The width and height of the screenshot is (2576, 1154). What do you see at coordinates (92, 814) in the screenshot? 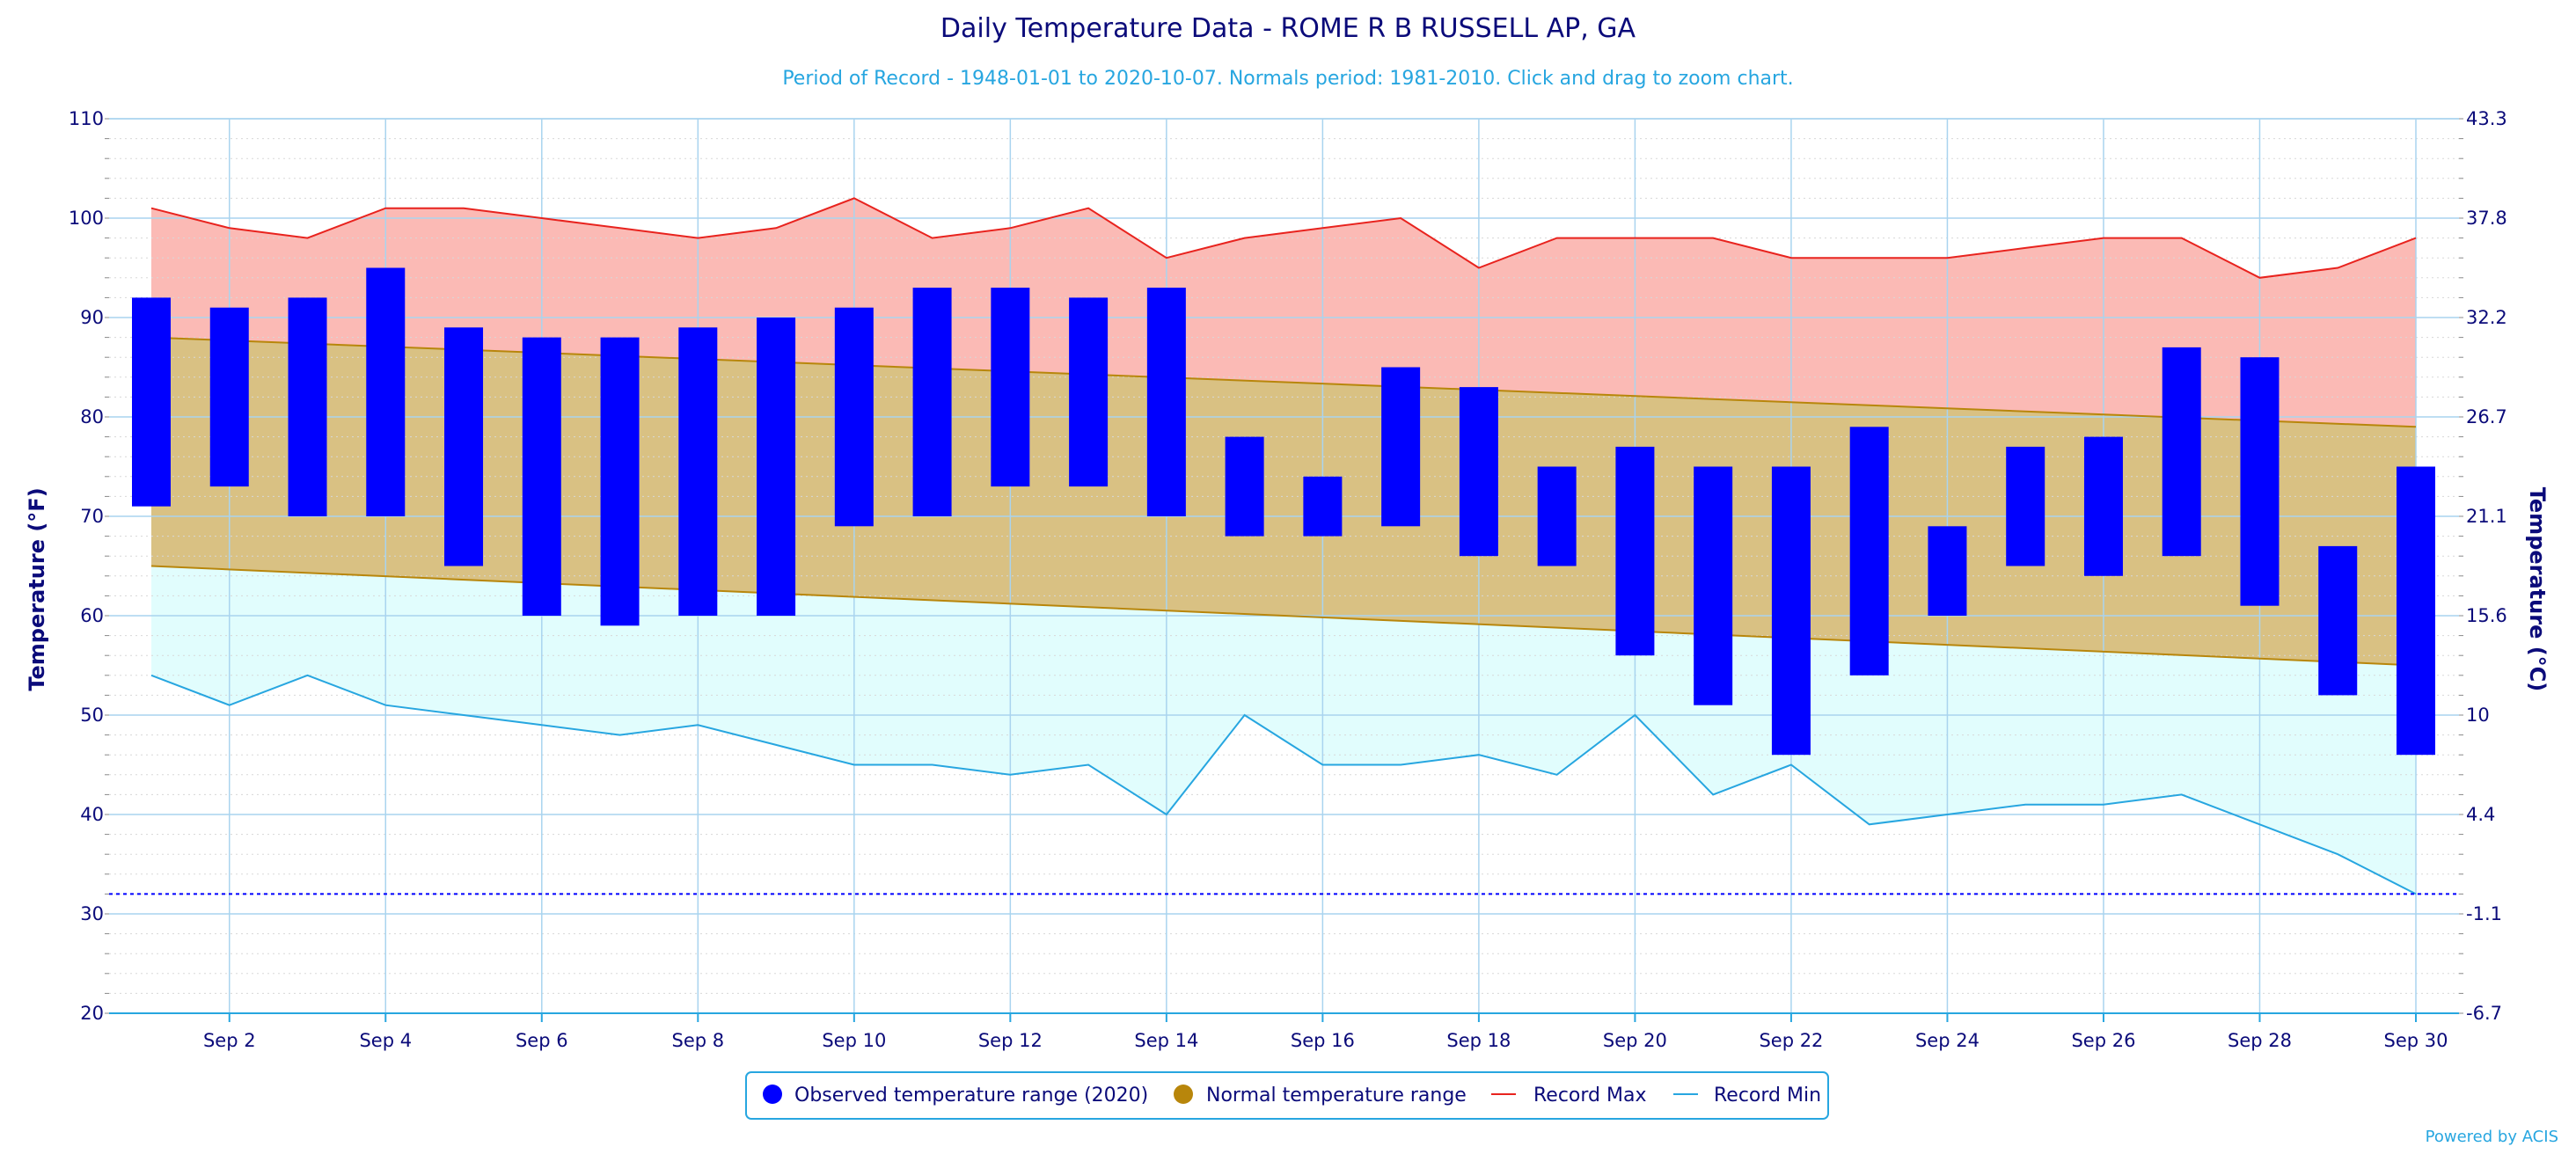
I see `y-tick-label: 40` at bounding box center [92, 814].